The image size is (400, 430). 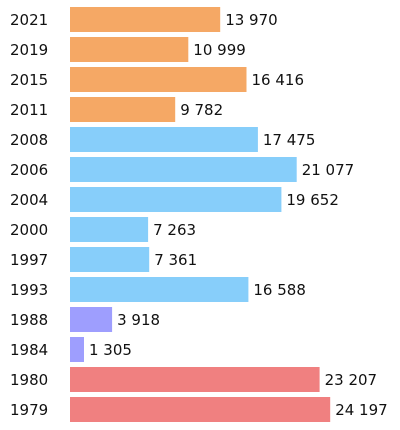 I want to click on year-label-2008: 2008, so click(x=29, y=140).